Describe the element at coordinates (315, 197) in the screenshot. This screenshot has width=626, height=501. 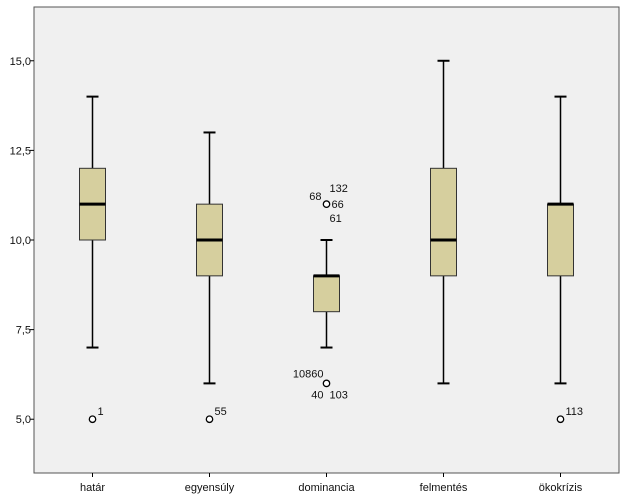
I see `outlier-label: 68` at that location.